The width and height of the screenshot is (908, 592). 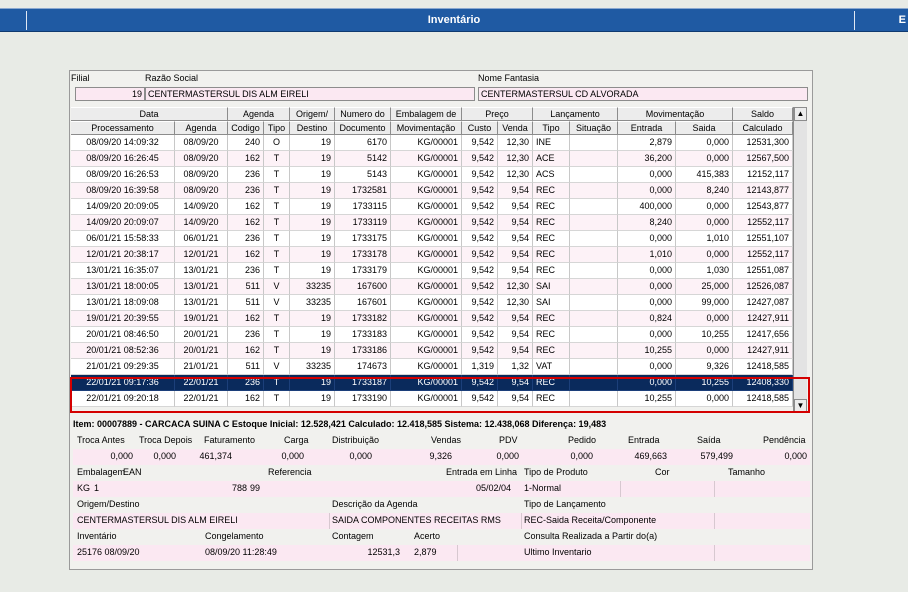 What do you see at coordinates (594, 128) in the screenshot?
I see `col-situacao: Situação` at bounding box center [594, 128].